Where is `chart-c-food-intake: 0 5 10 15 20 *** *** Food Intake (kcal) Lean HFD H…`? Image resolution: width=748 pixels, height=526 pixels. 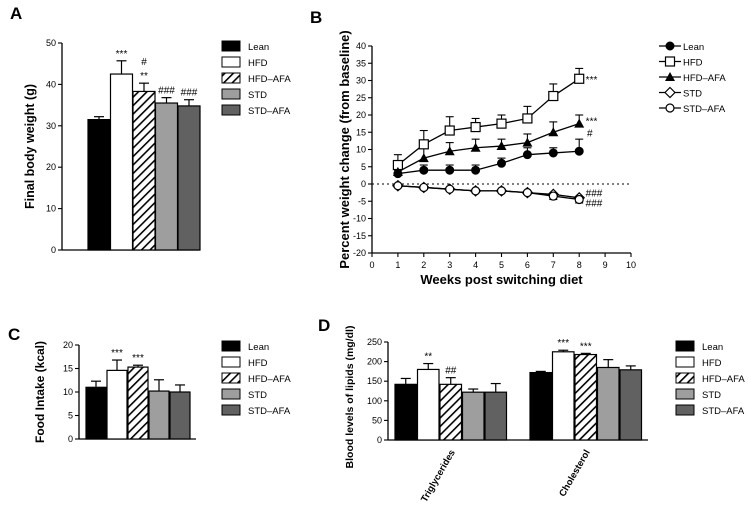 chart-c-food-intake: 0 5 10 15 20 *** *** Food Intake (kcal) Lean HFD H… is located at coordinates (162, 392).